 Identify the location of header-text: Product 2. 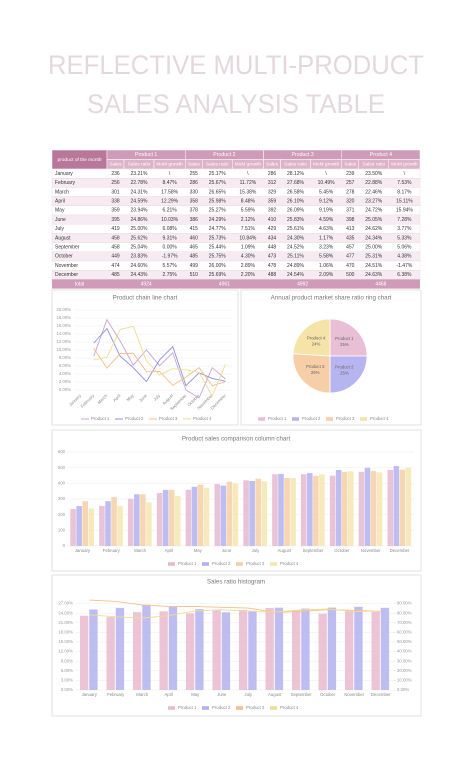
(224, 155).